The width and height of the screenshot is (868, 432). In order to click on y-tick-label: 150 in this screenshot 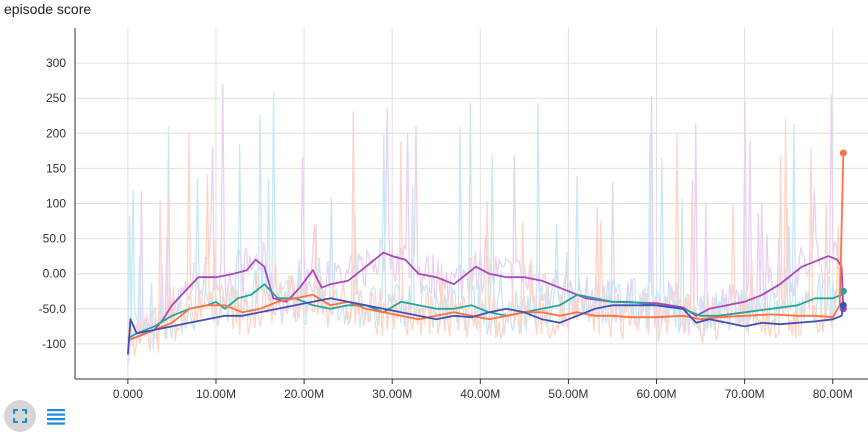, I will do `click(56, 168)`.